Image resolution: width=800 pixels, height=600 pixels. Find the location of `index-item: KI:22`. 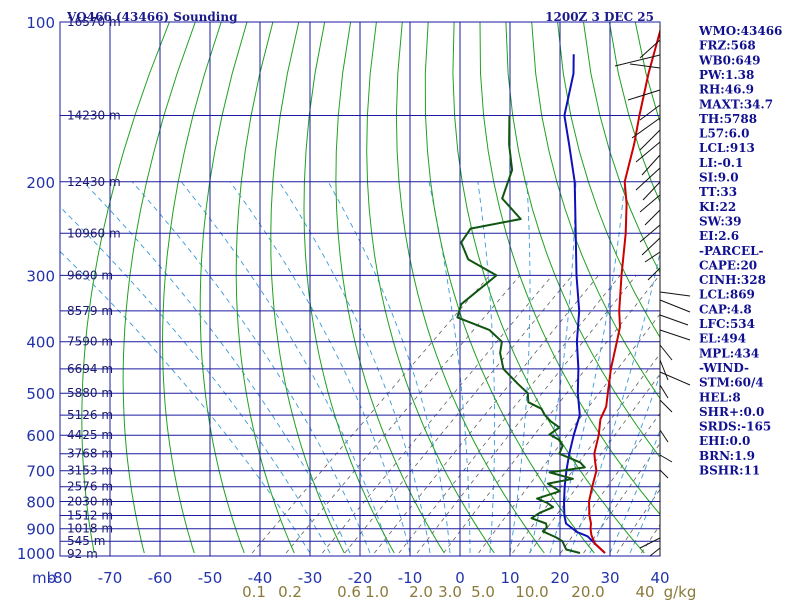

index-item: KI:22 is located at coordinates (717, 207).